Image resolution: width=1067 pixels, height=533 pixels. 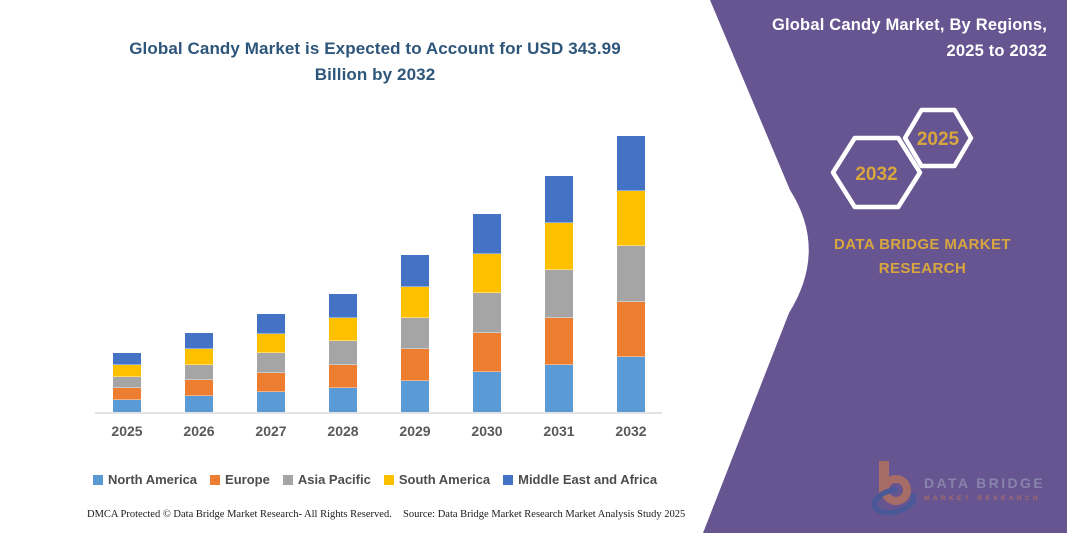 What do you see at coordinates (247, 479) in the screenshot?
I see `legend-label: Europe` at bounding box center [247, 479].